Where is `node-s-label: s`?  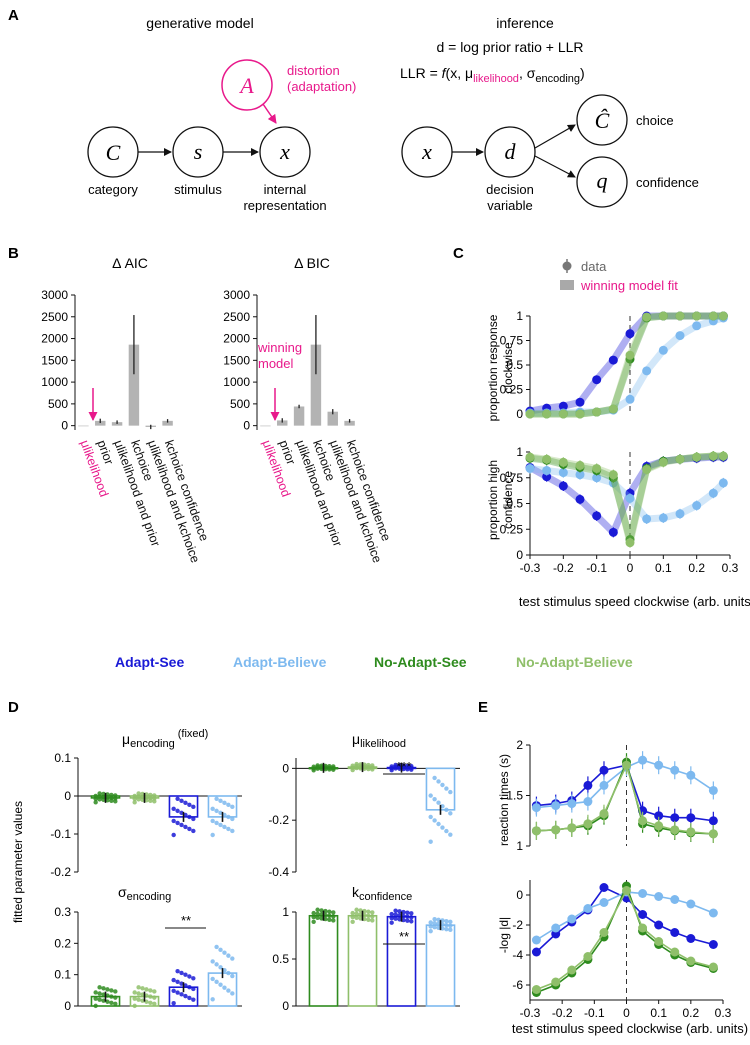
node-s-label: s is located at coordinates (198, 151).